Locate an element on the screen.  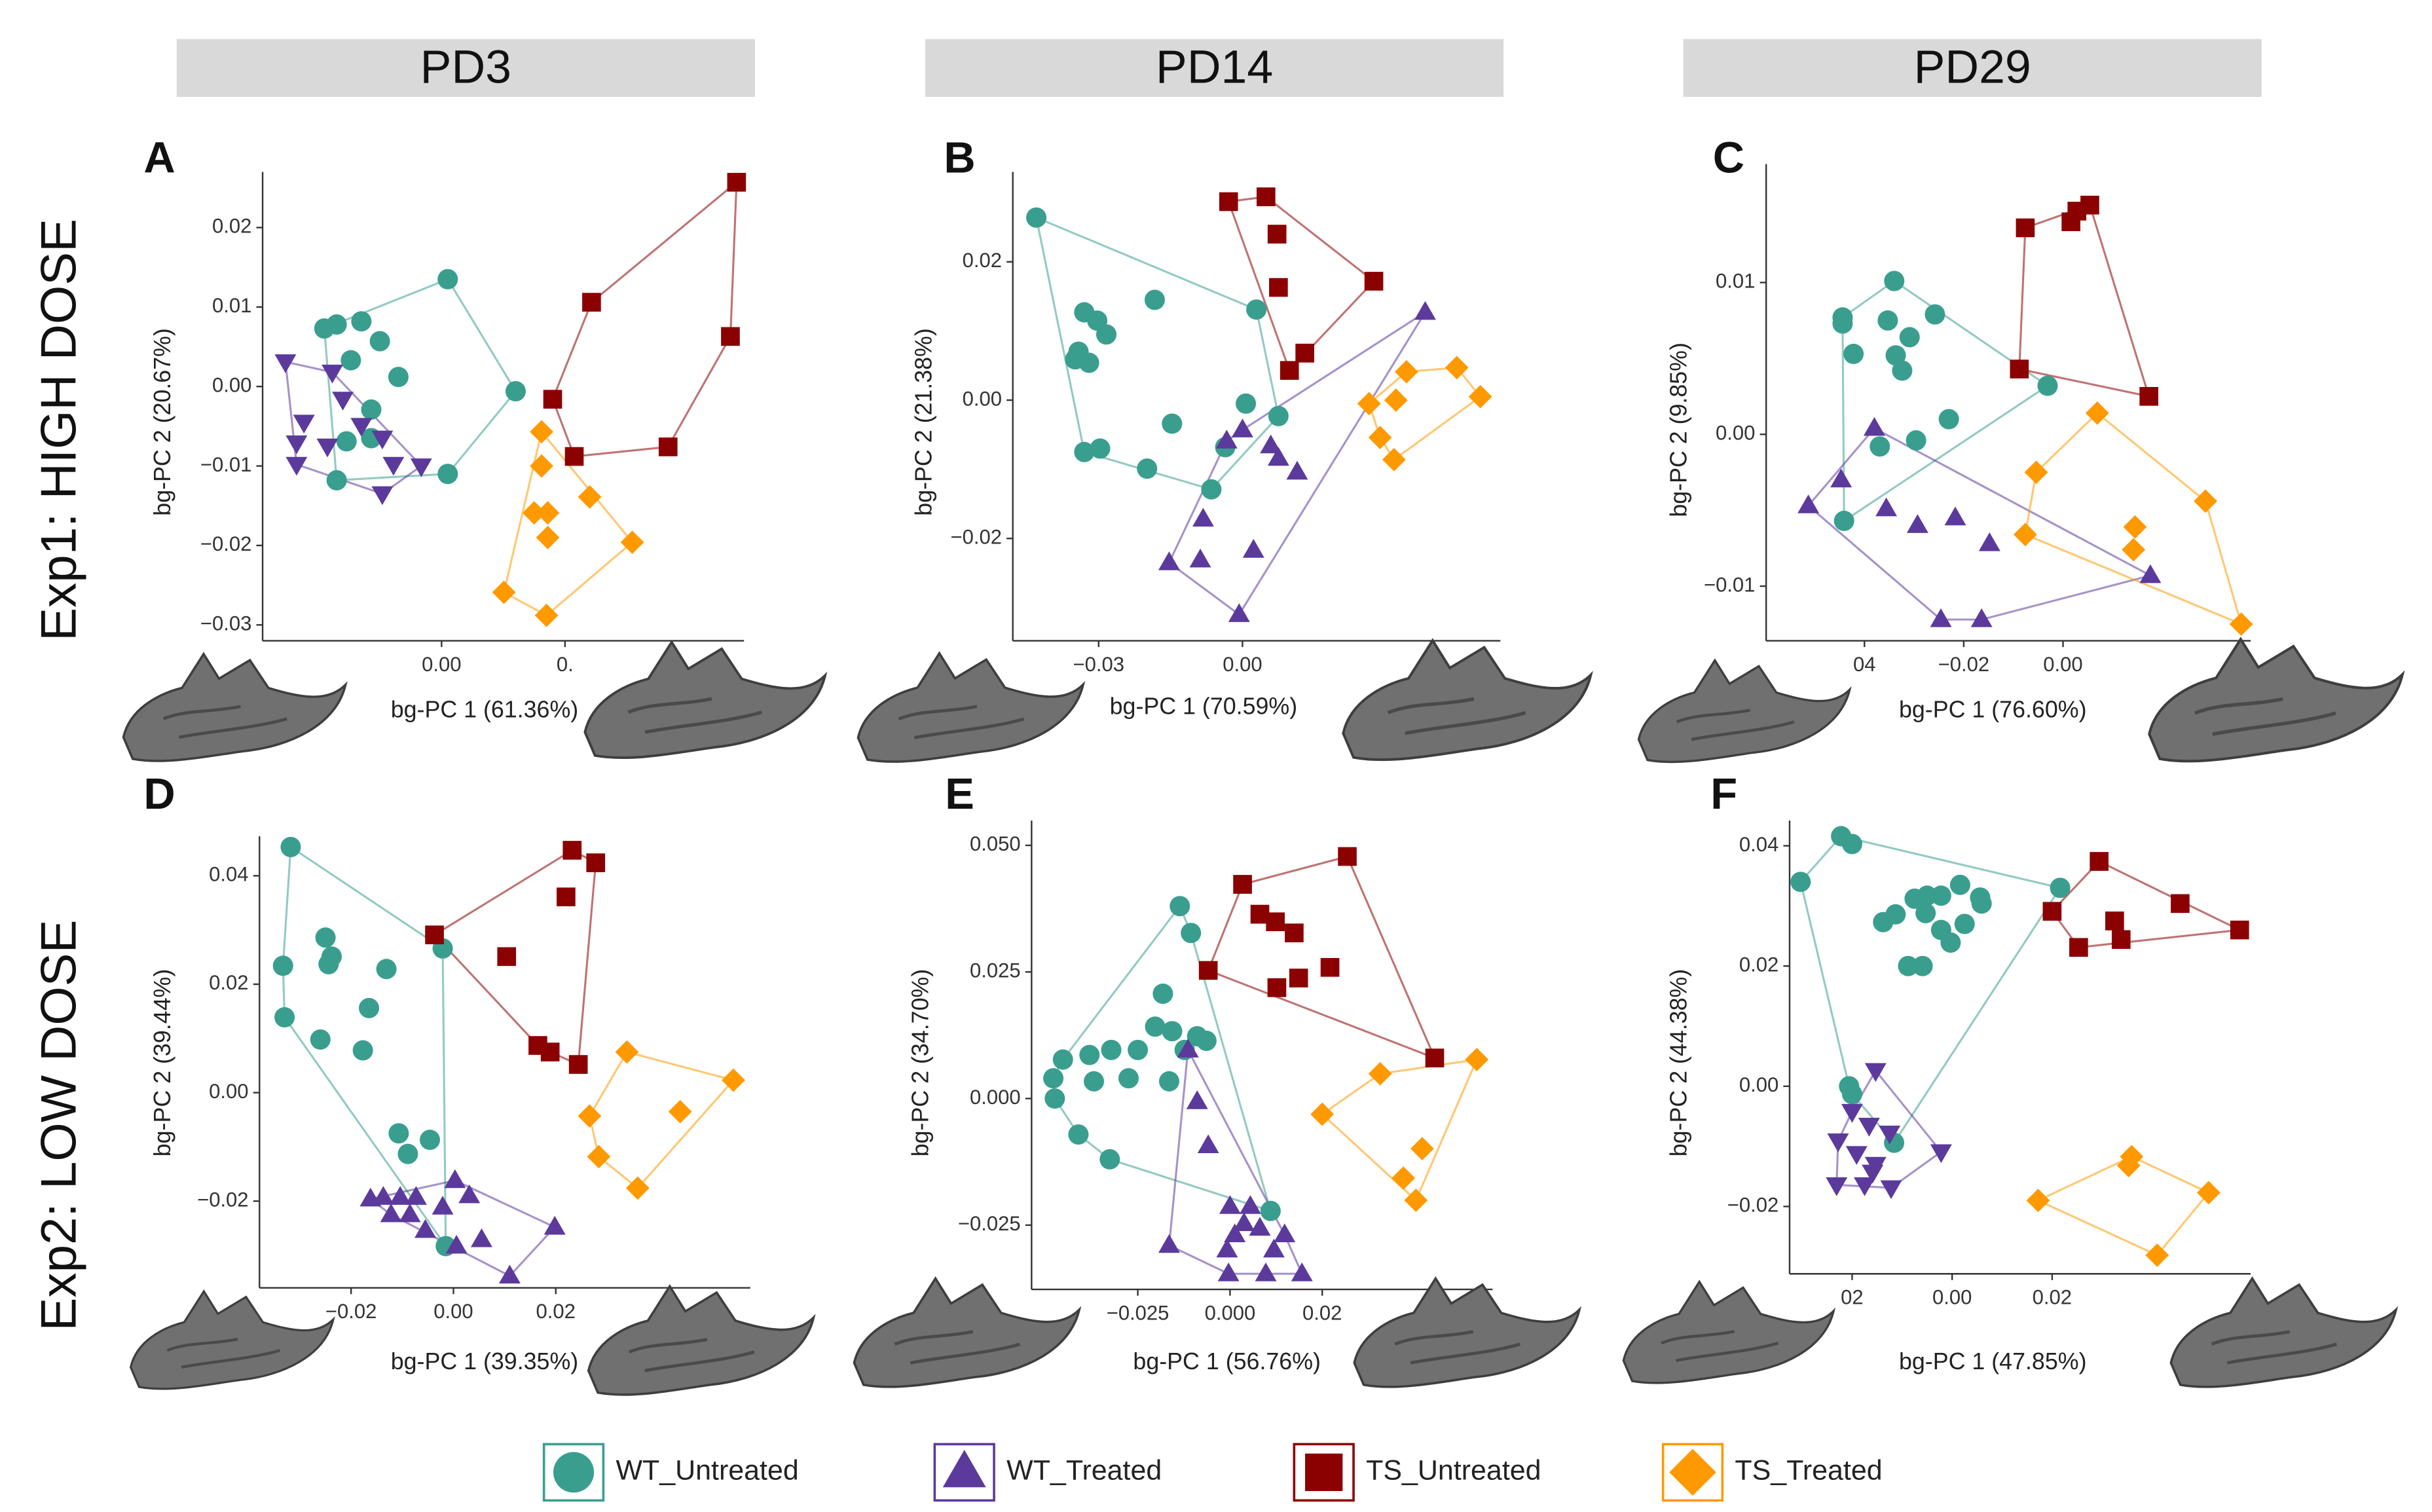
x-tick-label: 0.000 is located at coordinates (1230, 1312).